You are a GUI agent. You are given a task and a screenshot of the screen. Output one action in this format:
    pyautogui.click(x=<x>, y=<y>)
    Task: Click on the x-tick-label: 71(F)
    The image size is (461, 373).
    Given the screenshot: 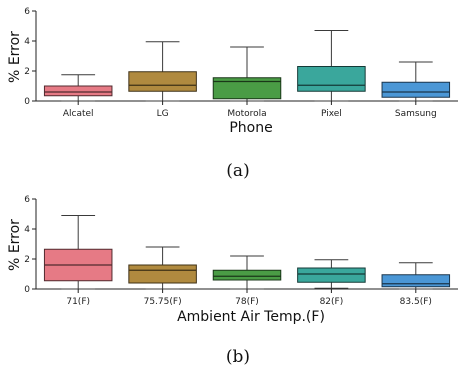 What is the action you would take?
    pyautogui.click(x=78, y=302)
    